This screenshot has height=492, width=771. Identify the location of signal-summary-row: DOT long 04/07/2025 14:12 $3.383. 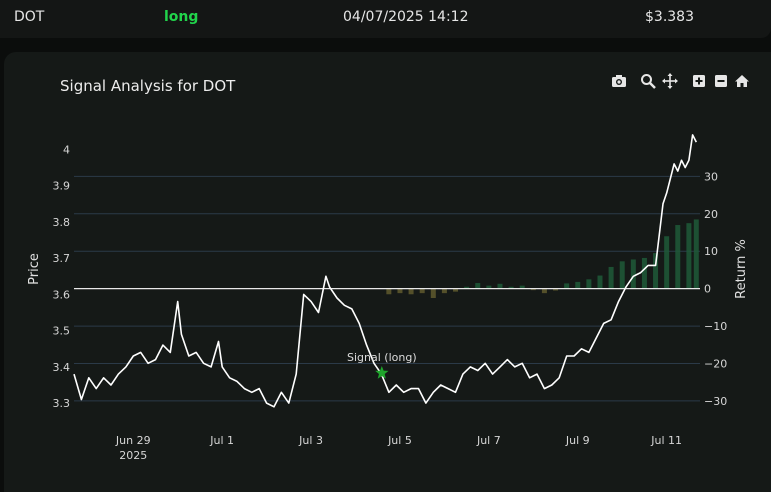
(385, 19).